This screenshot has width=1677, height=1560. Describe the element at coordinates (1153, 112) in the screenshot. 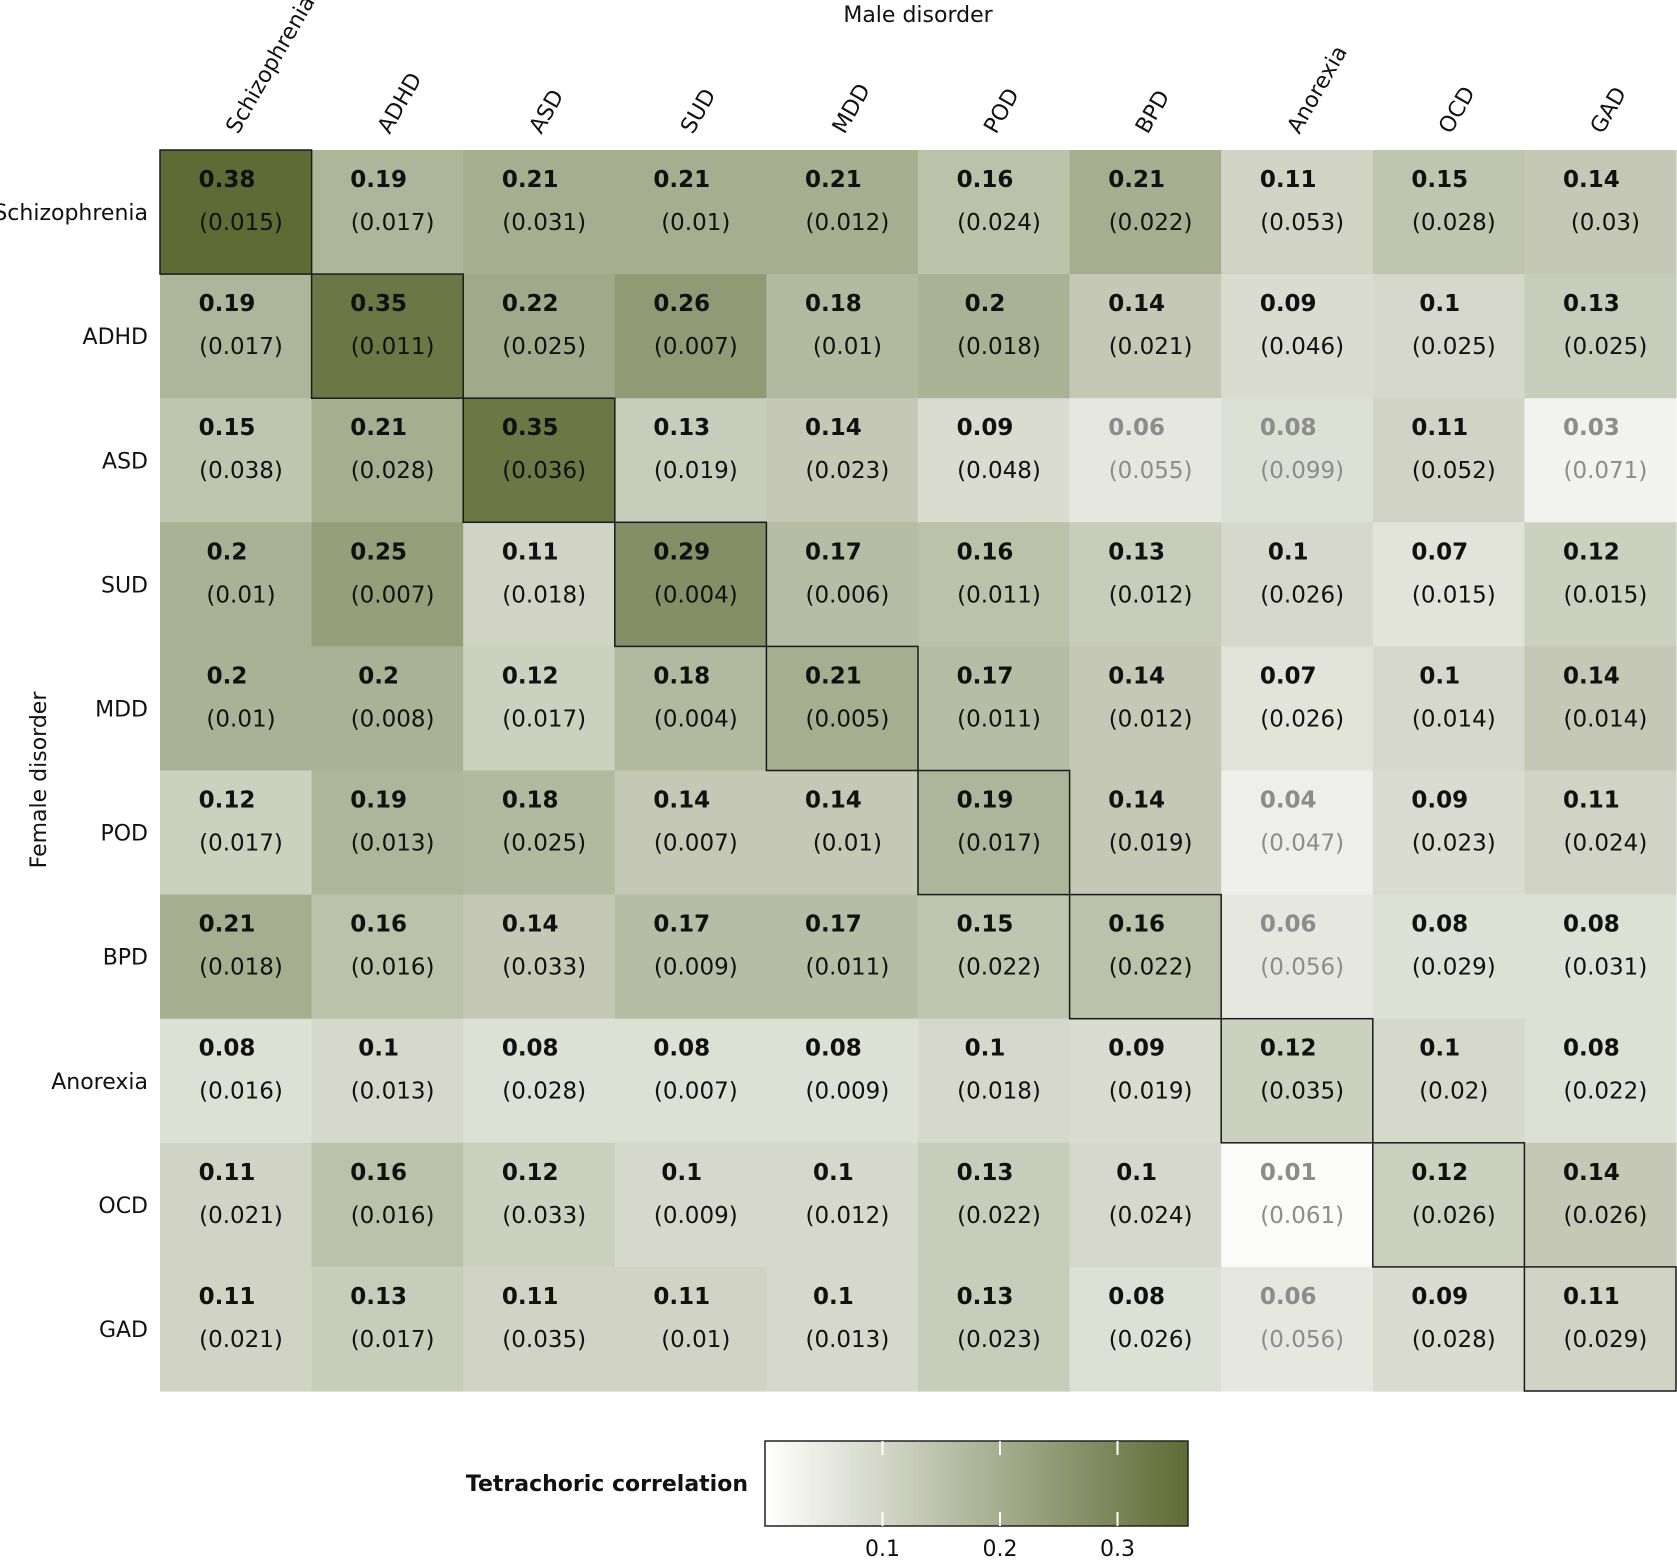

I see `column-label: BPD` at that location.